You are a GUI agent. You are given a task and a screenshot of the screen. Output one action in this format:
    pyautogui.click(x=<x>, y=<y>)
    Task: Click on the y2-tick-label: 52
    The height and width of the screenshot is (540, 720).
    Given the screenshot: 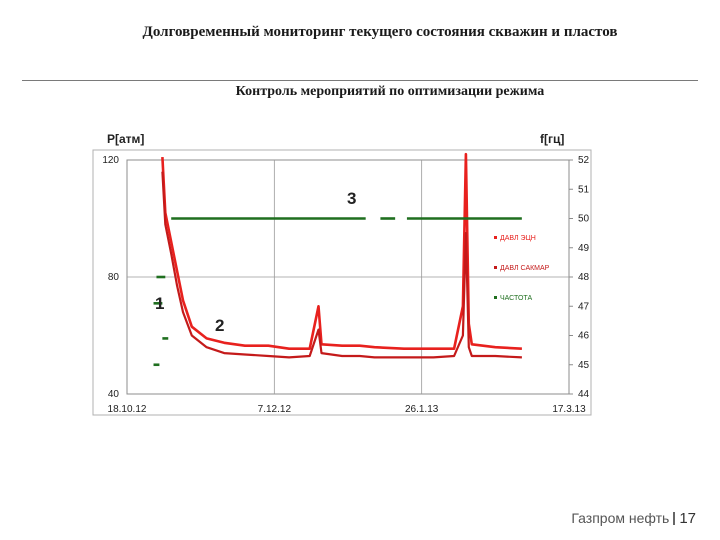 What is the action you would take?
    pyautogui.click(x=584, y=160)
    